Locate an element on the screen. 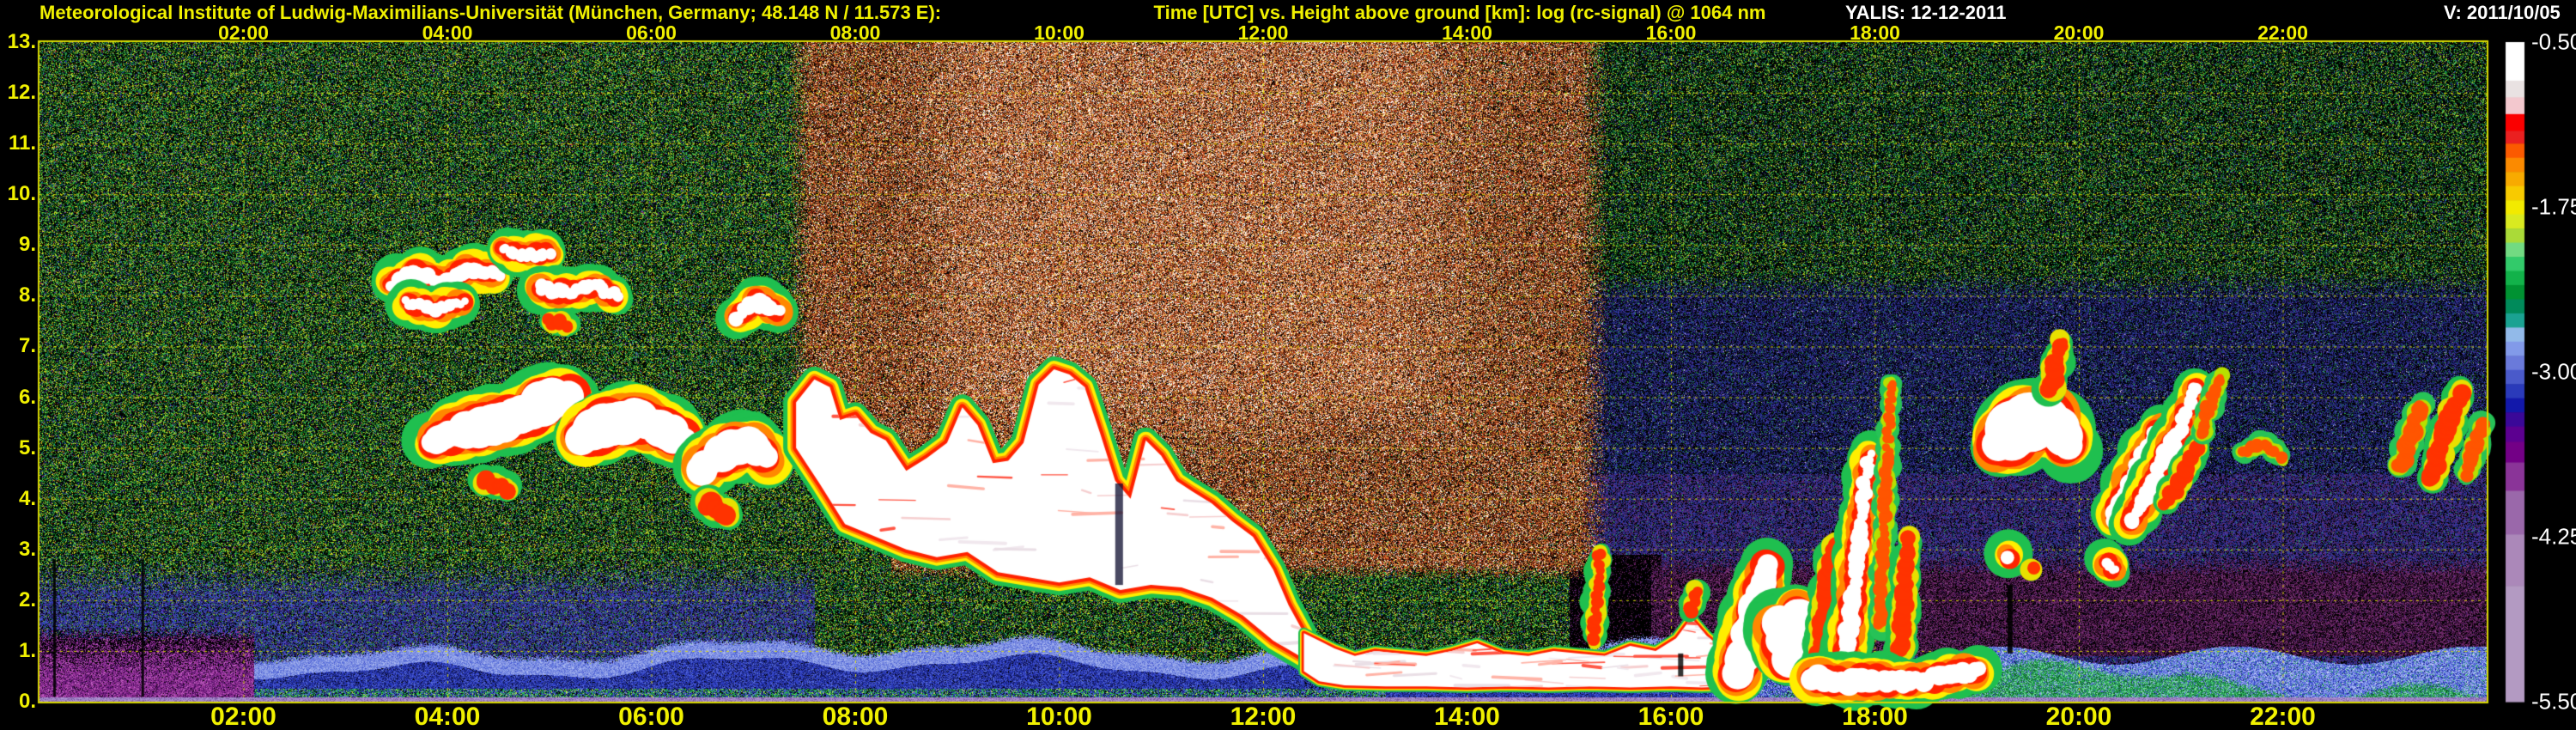 The height and width of the screenshot is (730, 2576). top-tick-14:00: 14:00 is located at coordinates (1467, 32).